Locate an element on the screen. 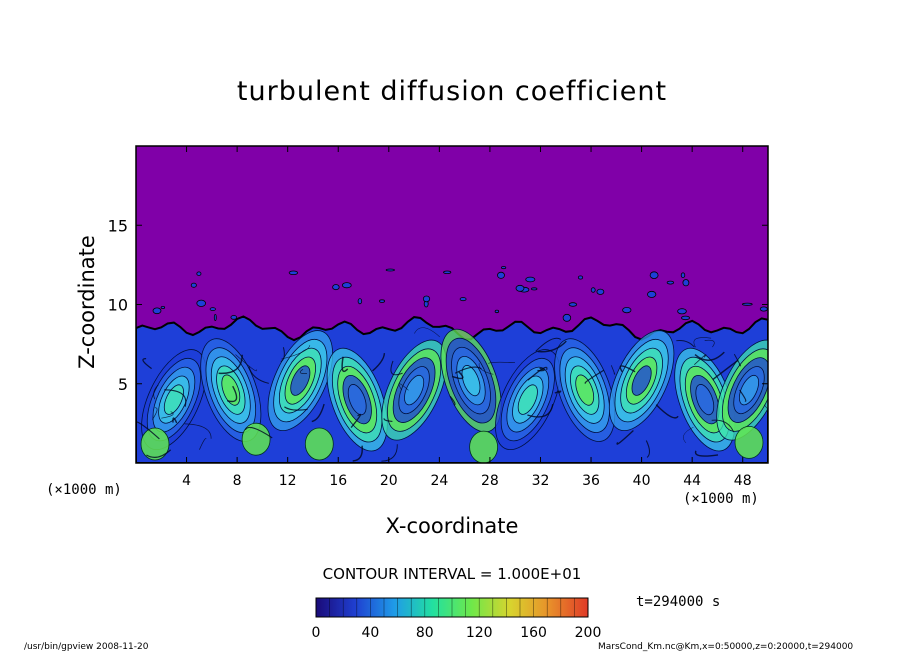  x-axis-label: X-coordinate is located at coordinates (452, 526).